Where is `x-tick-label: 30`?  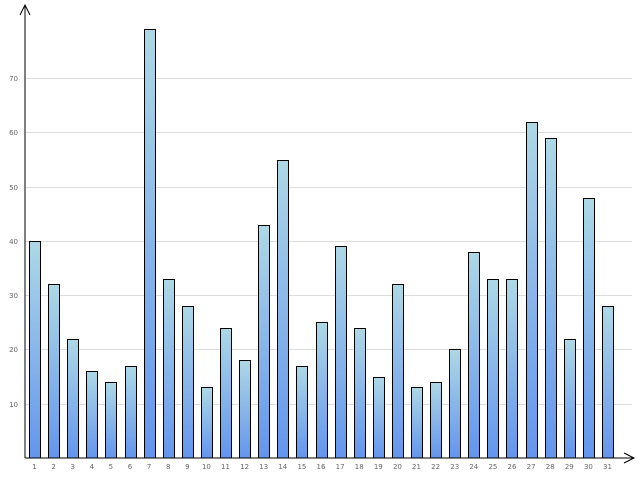 x-tick-label: 30 is located at coordinates (588, 467).